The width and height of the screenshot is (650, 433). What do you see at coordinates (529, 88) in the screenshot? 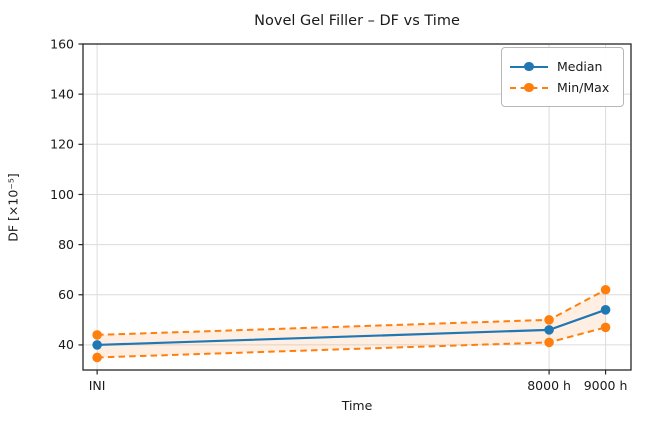
I see `minmax-line-sample-icon` at bounding box center [529, 88].